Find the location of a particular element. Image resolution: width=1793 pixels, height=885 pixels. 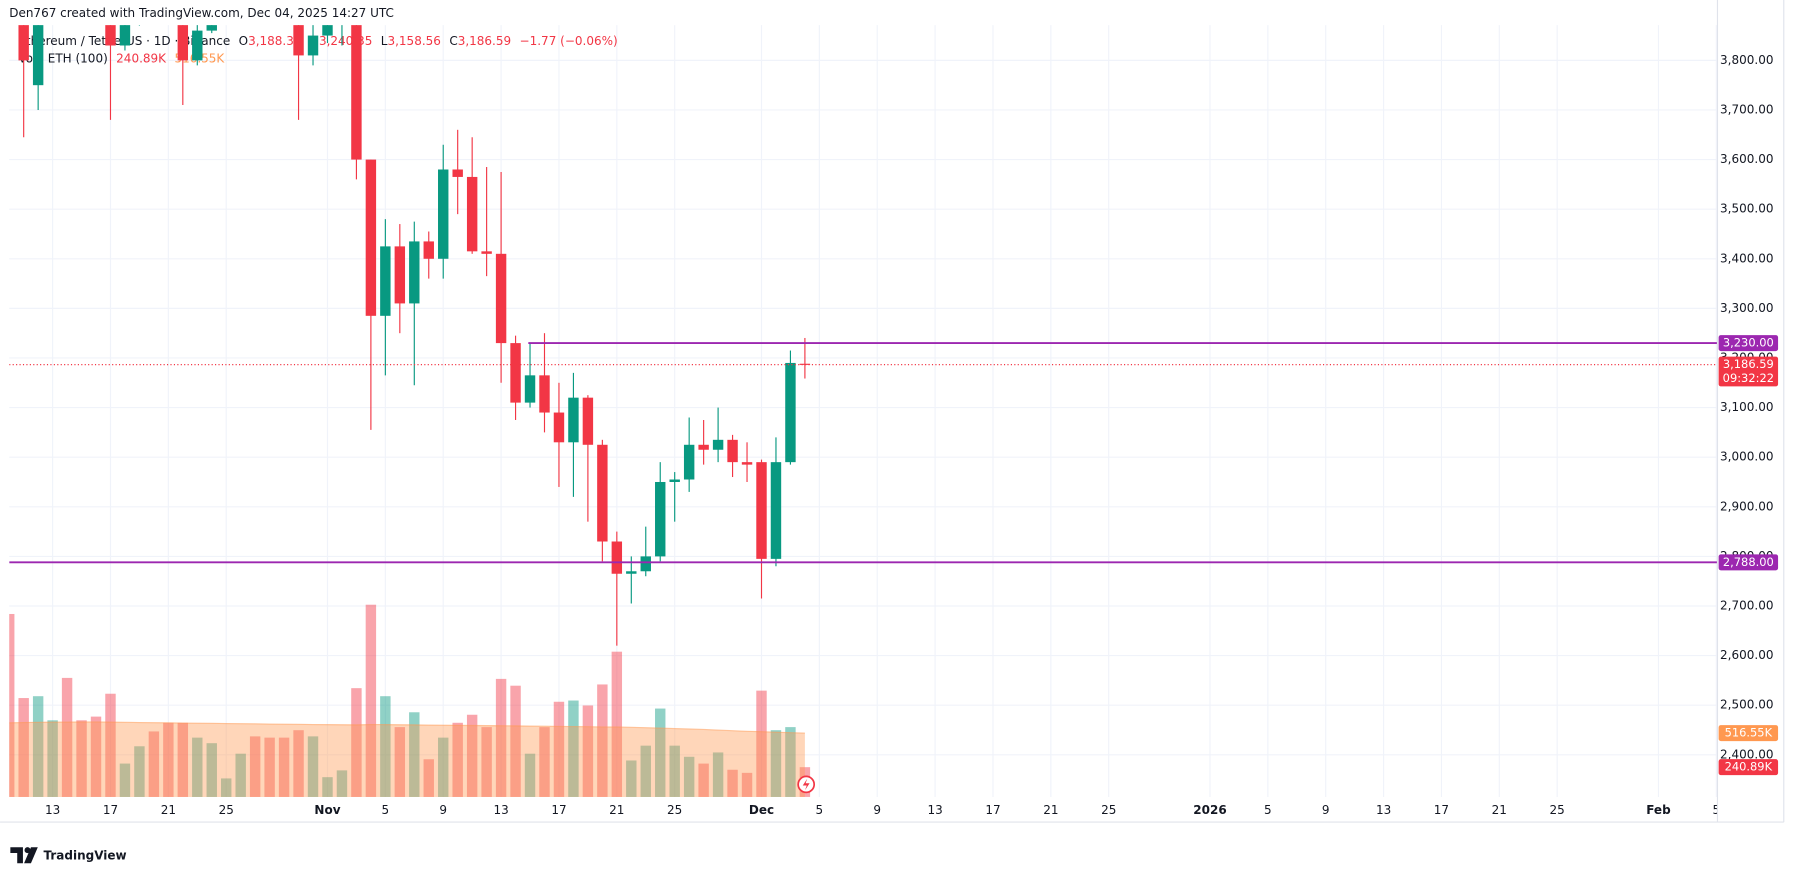

y-tick-label: 3,300.00 is located at coordinates (1746, 308).